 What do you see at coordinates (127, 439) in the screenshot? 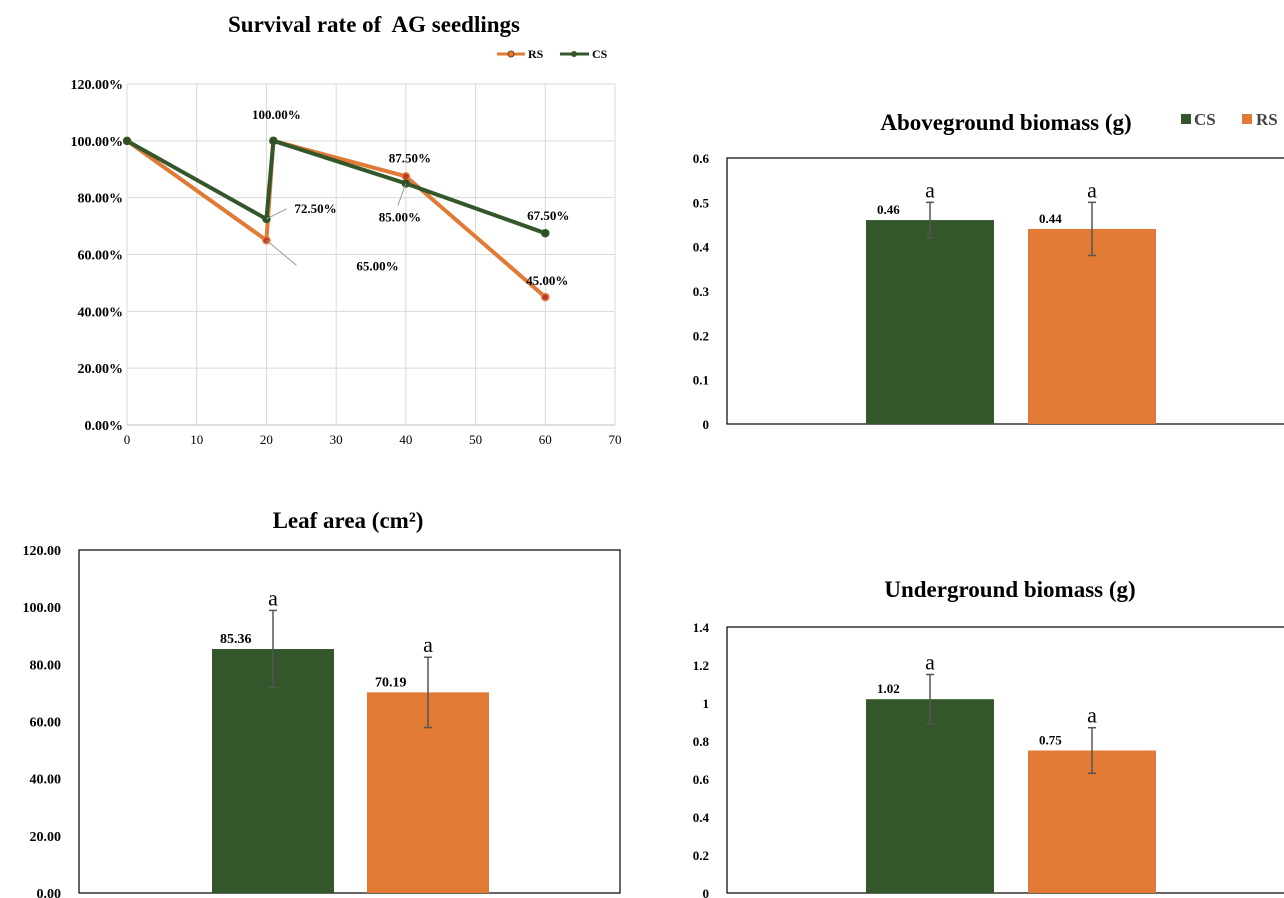
I see `x-tick-label: 0` at bounding box center [127, 439].